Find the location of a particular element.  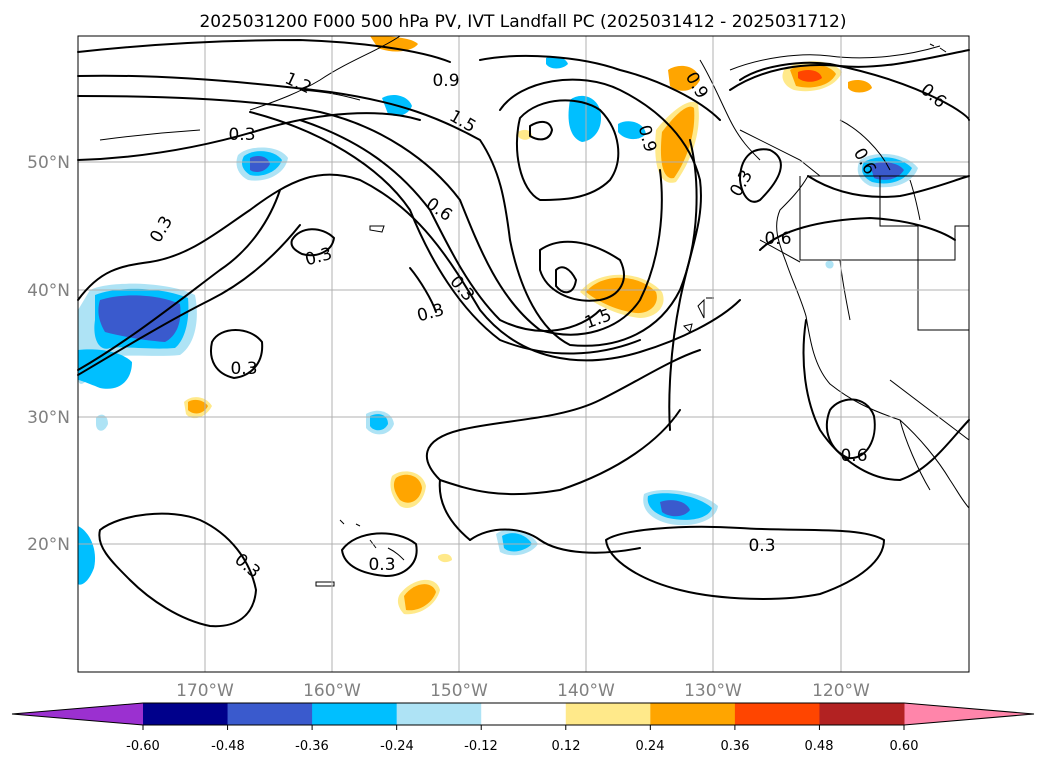

lon-label: 160°W is located at coordinates (332, 691).